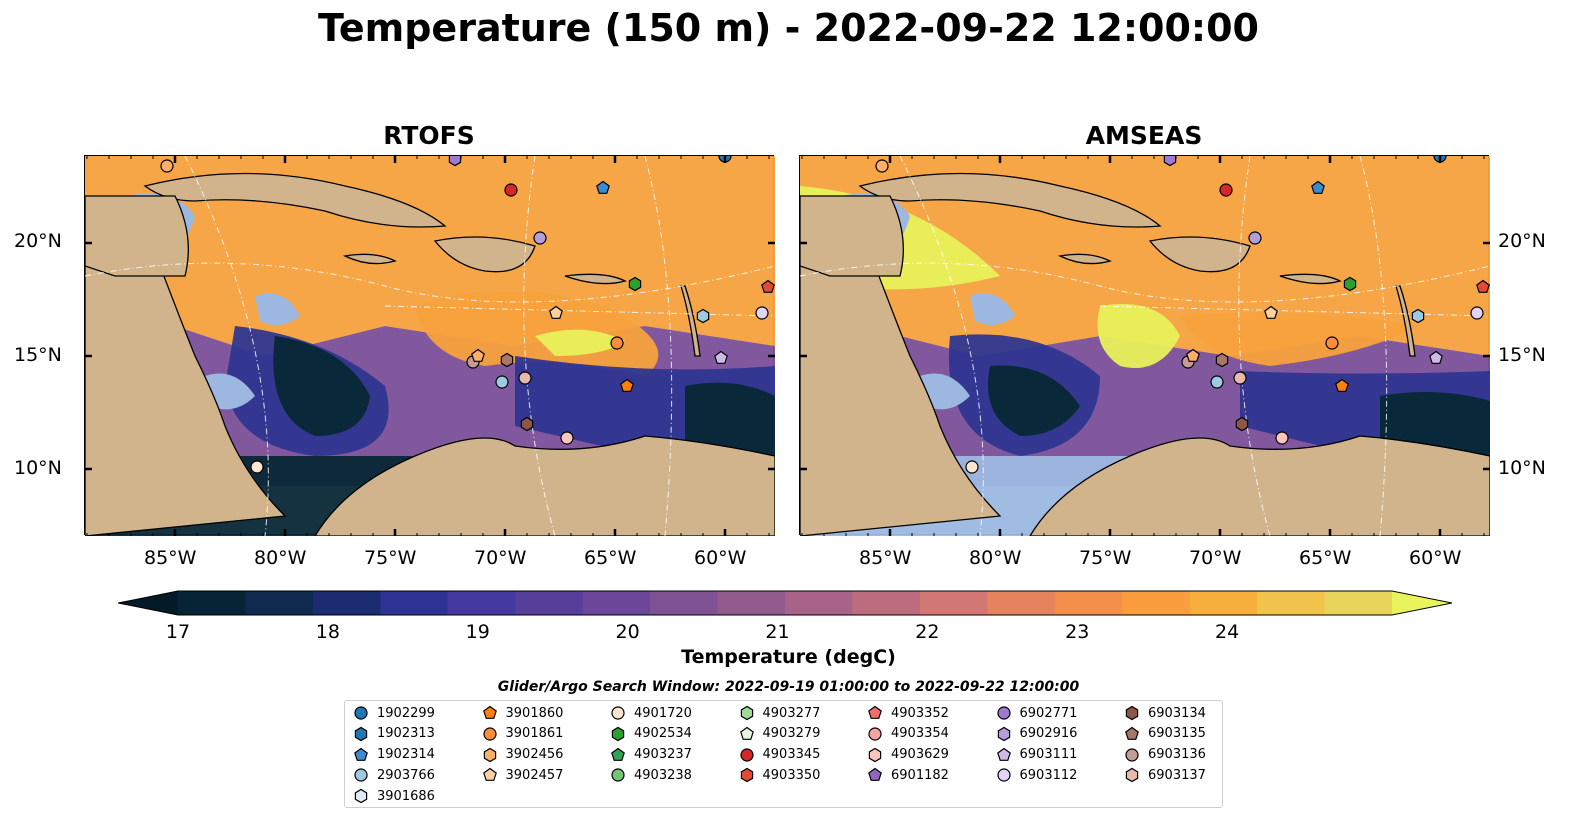  I want to click on lon-label-rtofs-3: 70°W, so click(500, 558).